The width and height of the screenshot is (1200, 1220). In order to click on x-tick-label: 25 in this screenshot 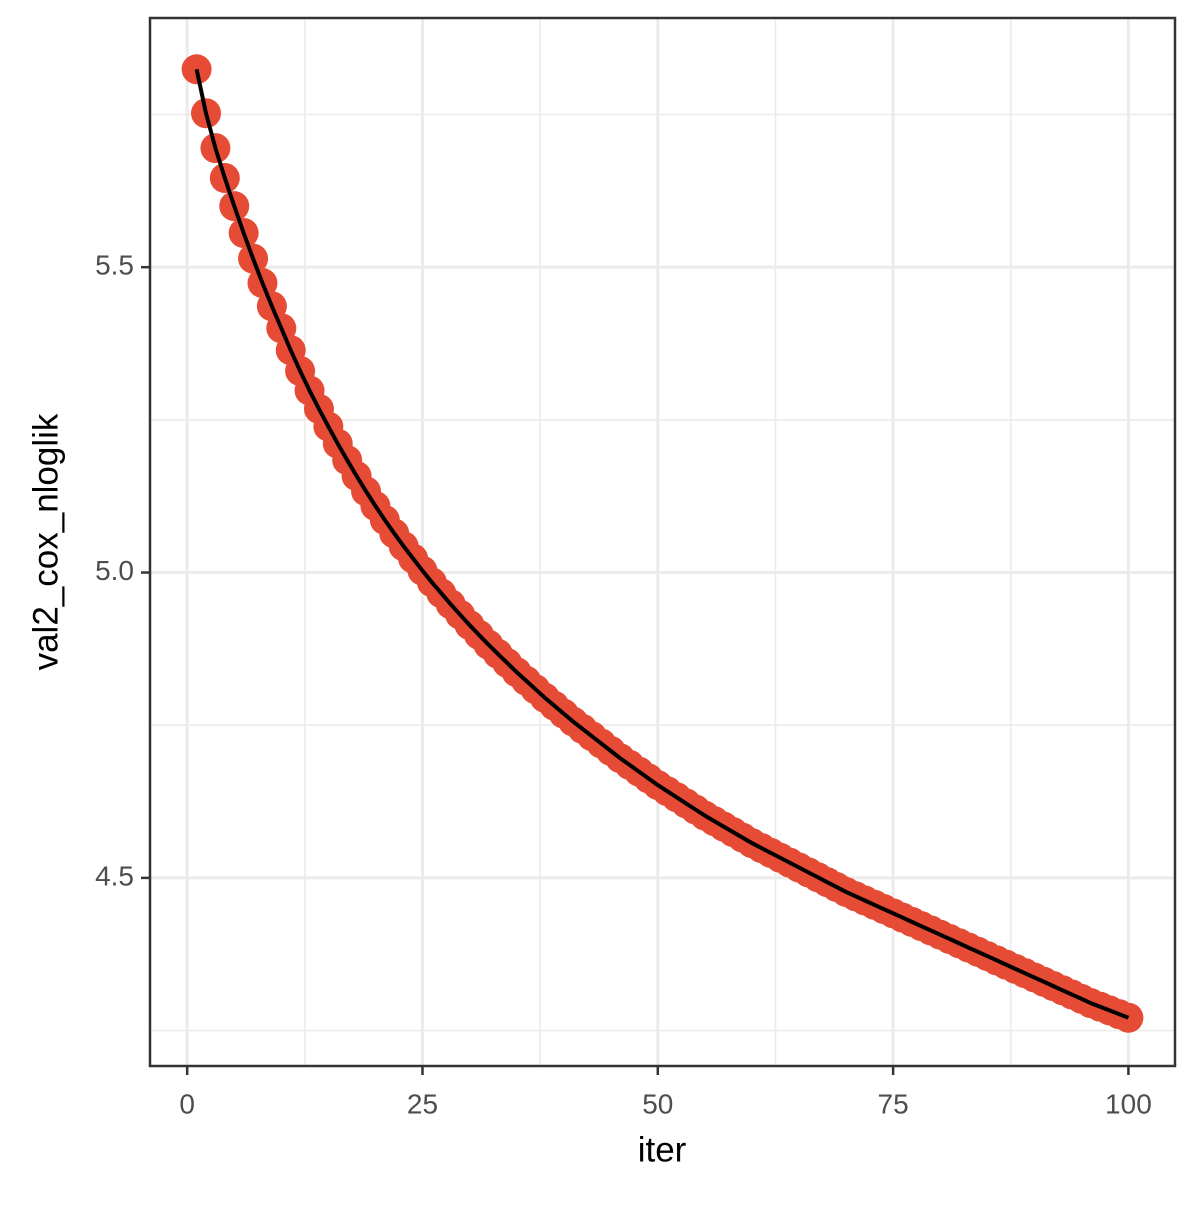, I will do `click(422, 1103)`.